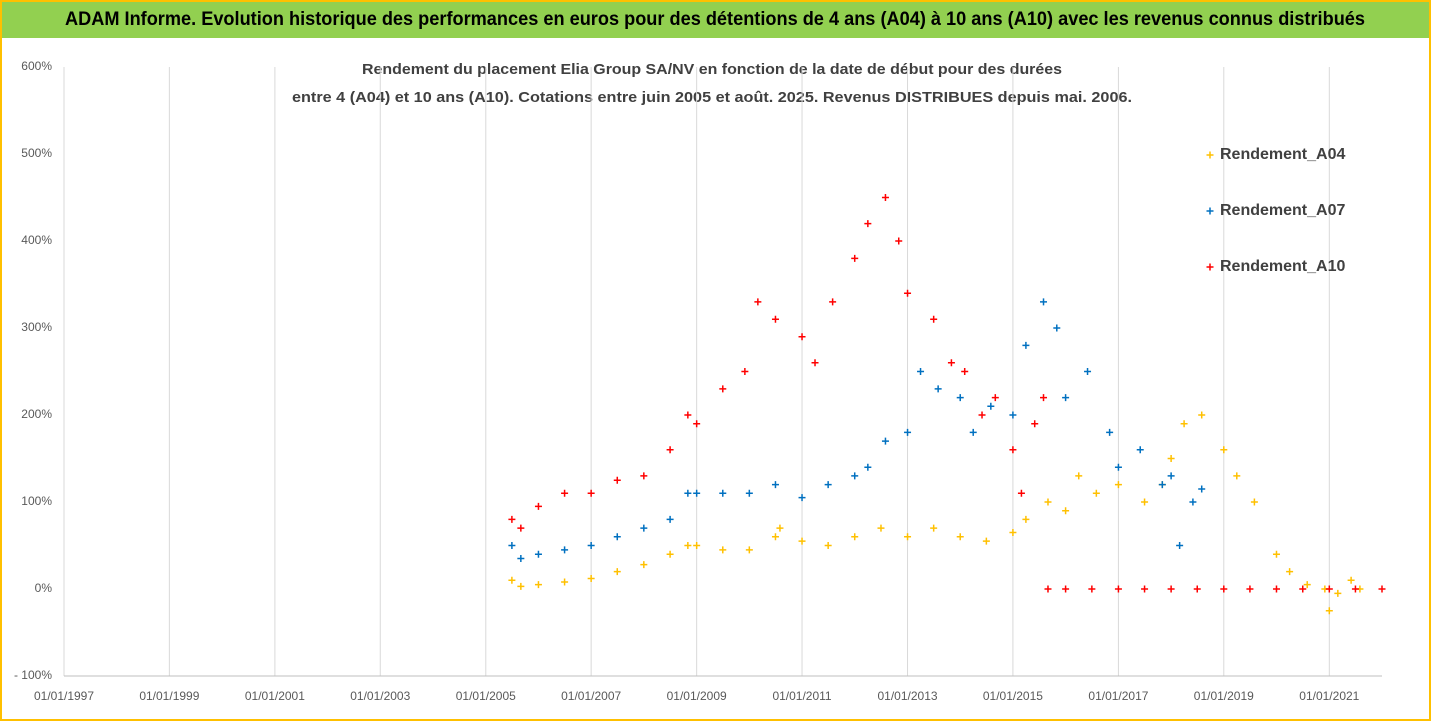 The width and height of the screenshot is (1431, 721). What do you see at coordinates (380, 696) in the screenshot?
I see `x-tick-label: 01/01/2003` at bounding box center [380, 696].